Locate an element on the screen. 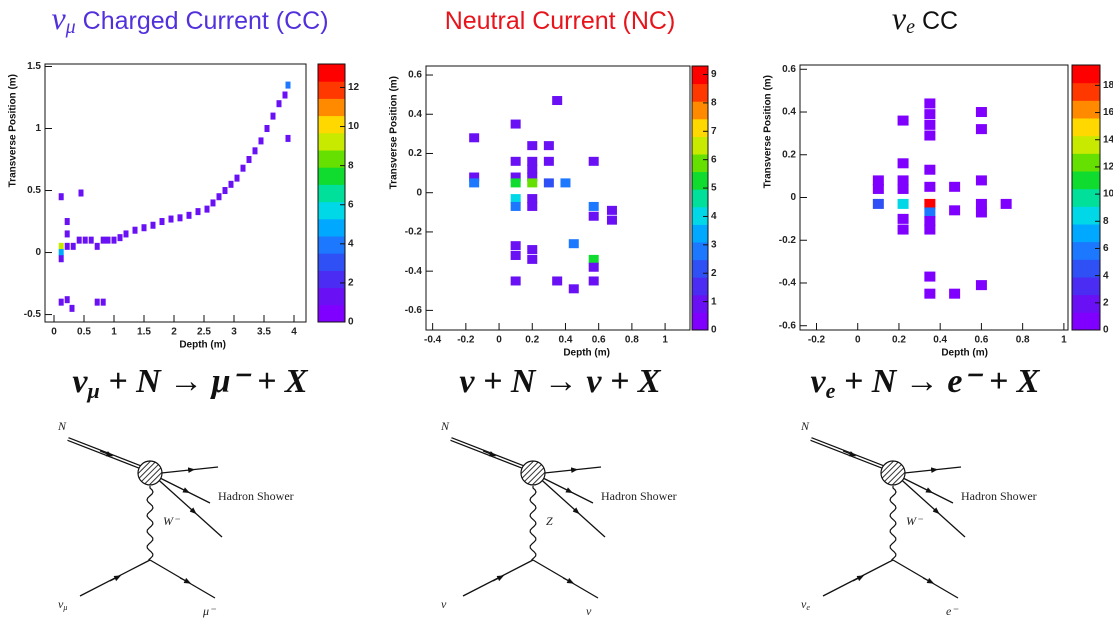 Image resolution: width=1113 pixels, height=618 pixels. colorbar-tick-label: 6 is located at coordinates (714, 159).